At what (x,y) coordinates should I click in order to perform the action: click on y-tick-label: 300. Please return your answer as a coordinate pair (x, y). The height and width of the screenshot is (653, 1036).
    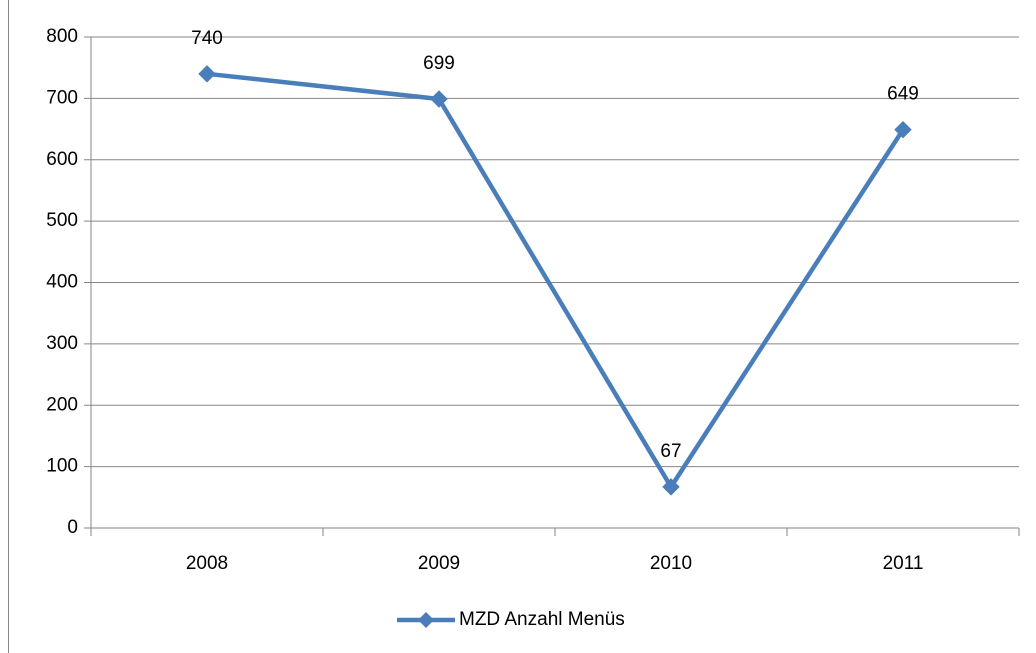
    Looking at the image, I should click on (62, 343).